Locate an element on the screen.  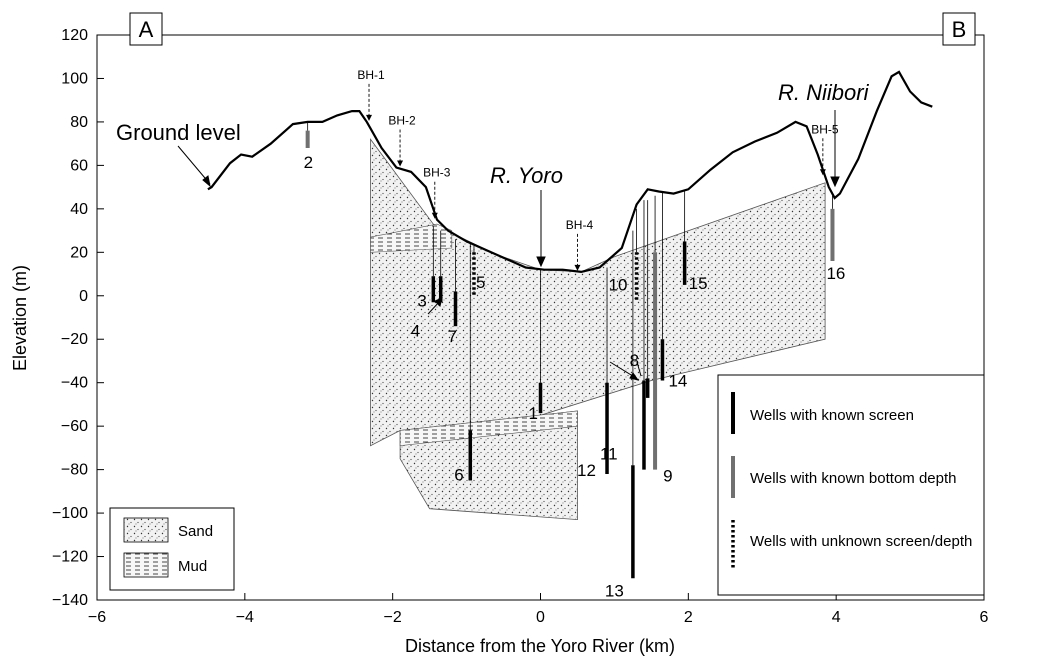
well-label-6: 6 is located at coordinates (458, 474).